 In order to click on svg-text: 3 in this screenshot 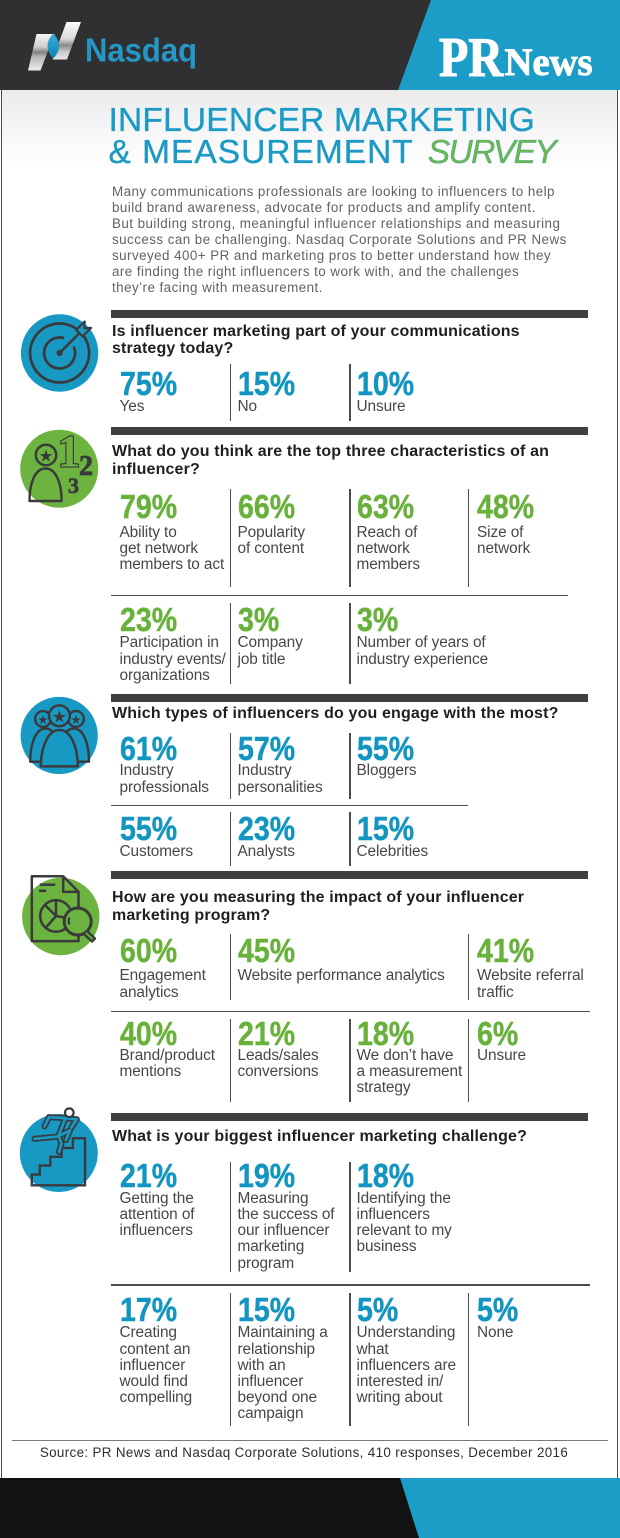, I will do `click(73, 485)`.